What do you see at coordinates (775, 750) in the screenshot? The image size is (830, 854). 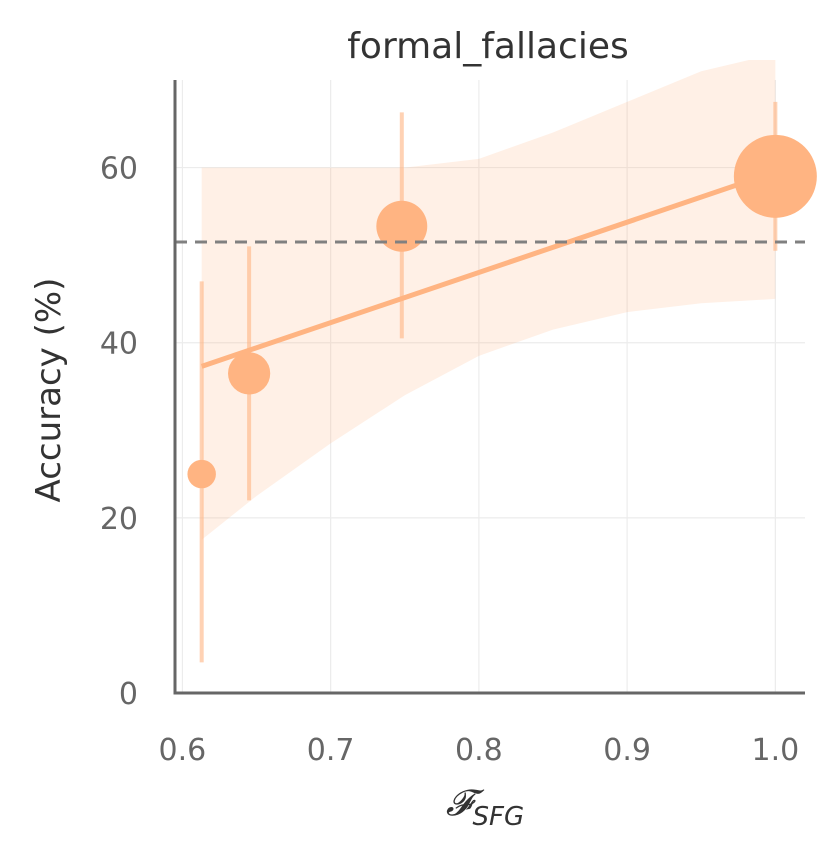 I see `x-tick-label-4: 1.0` at bounding box center [775, 750].